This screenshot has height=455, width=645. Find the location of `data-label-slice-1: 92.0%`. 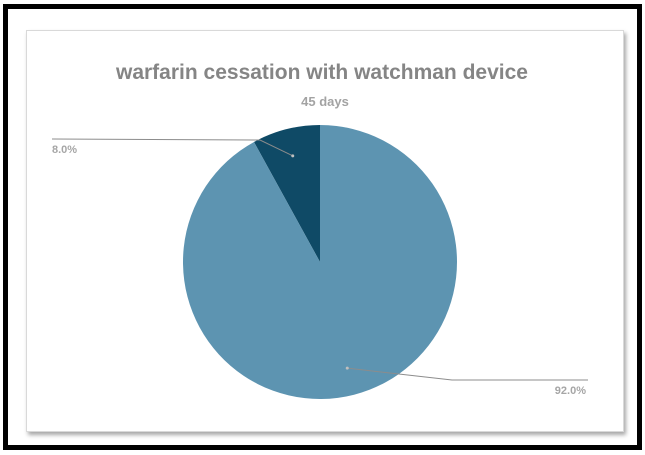

data-label-slice-1: 92.0% is located at coordinates (570, 391).